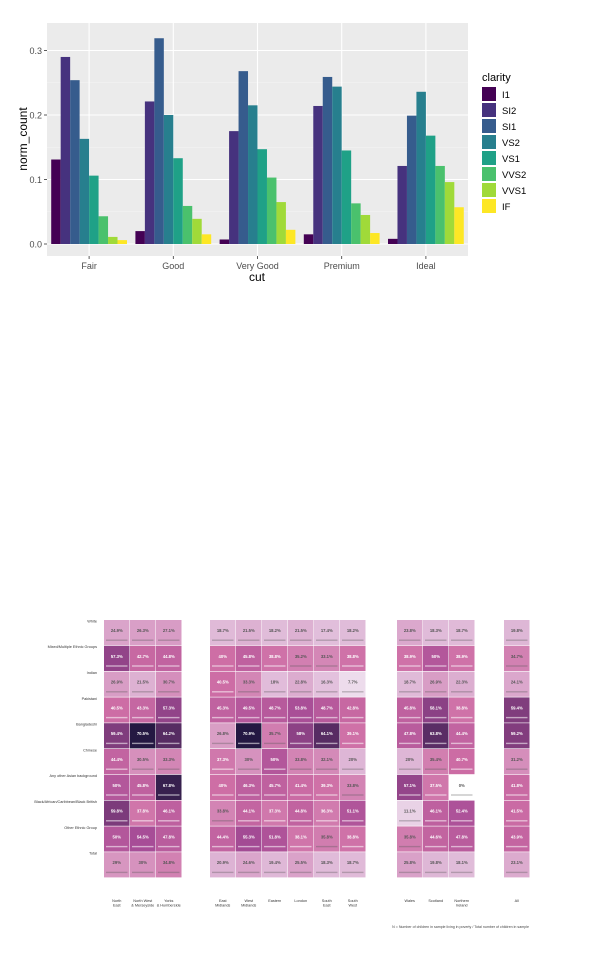 The height and width of the screenshot is (962, 589). Describe the element at coordinates (436, 759) in the screenshot. I see `heatmap-value: 35.4%` at that location.